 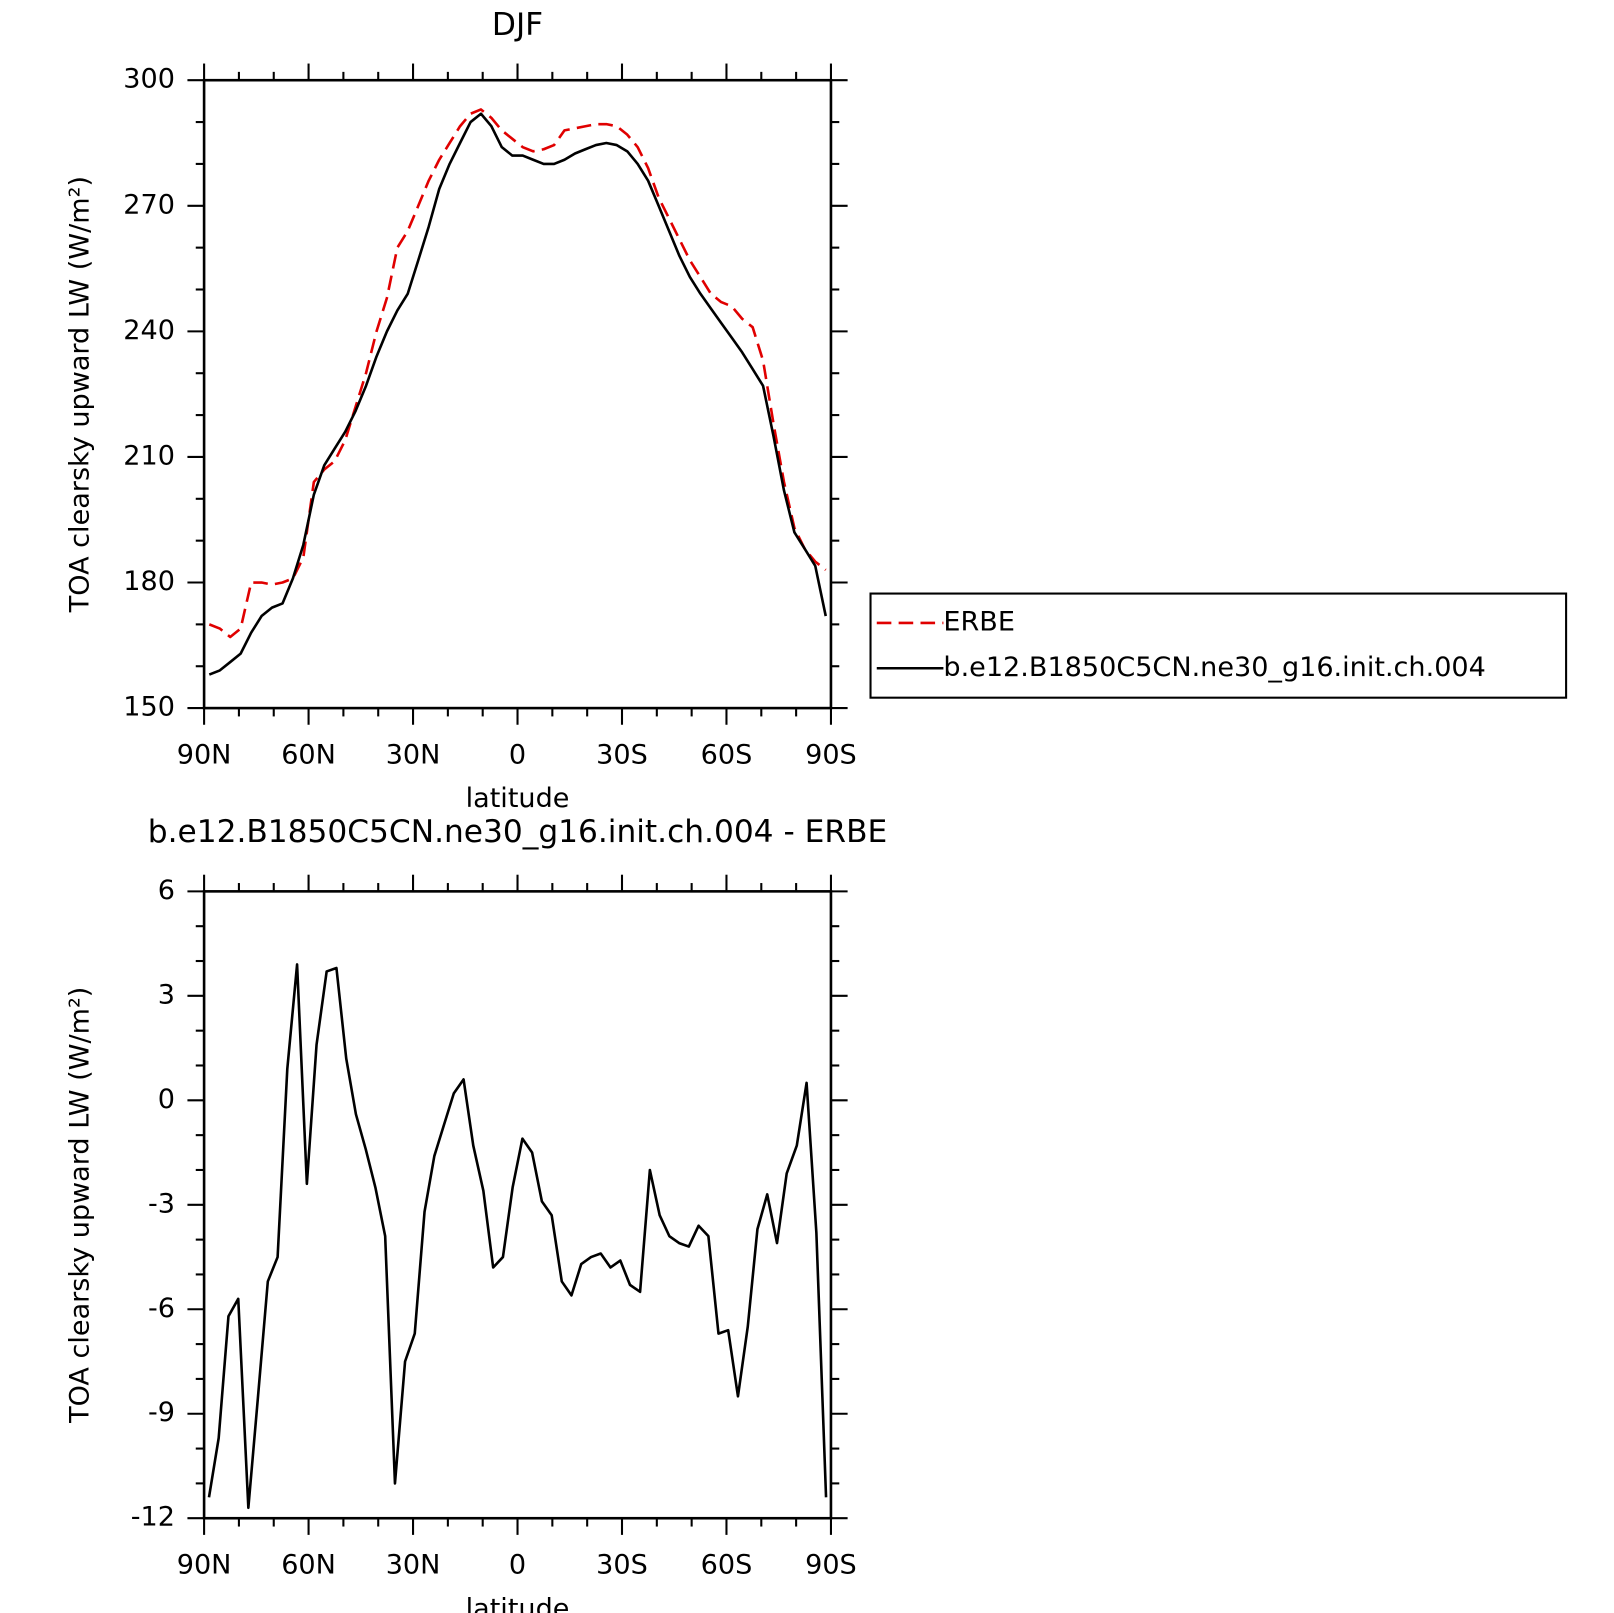 I want to click on y-tick-label: 6, so click(x=166, y=890).